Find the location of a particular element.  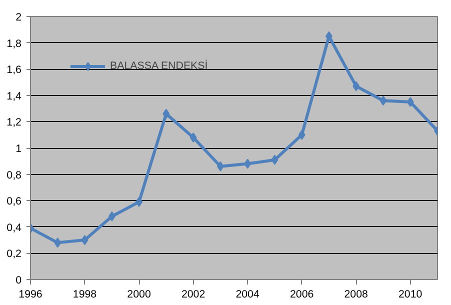

x-tick-label: 2000 is located at coordinates (139, 294).